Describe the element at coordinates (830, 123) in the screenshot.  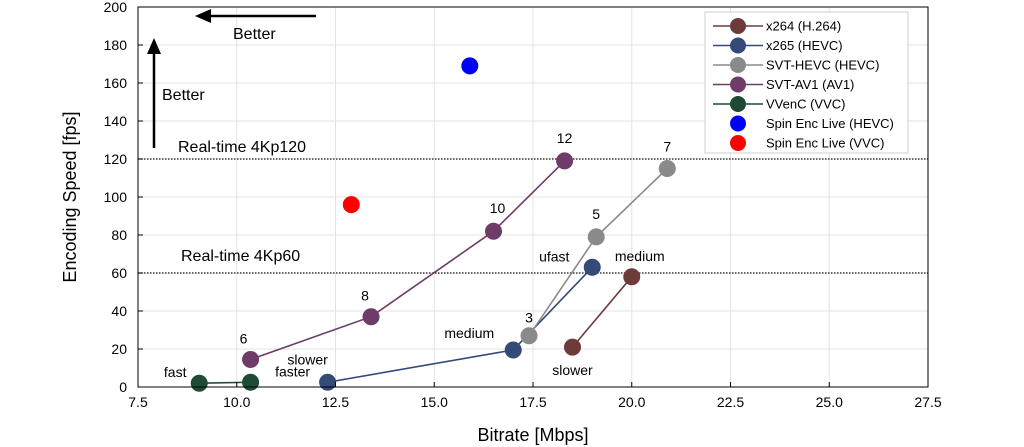
I see `legend-label: Spin Enc Live (HEVC)` at that location.